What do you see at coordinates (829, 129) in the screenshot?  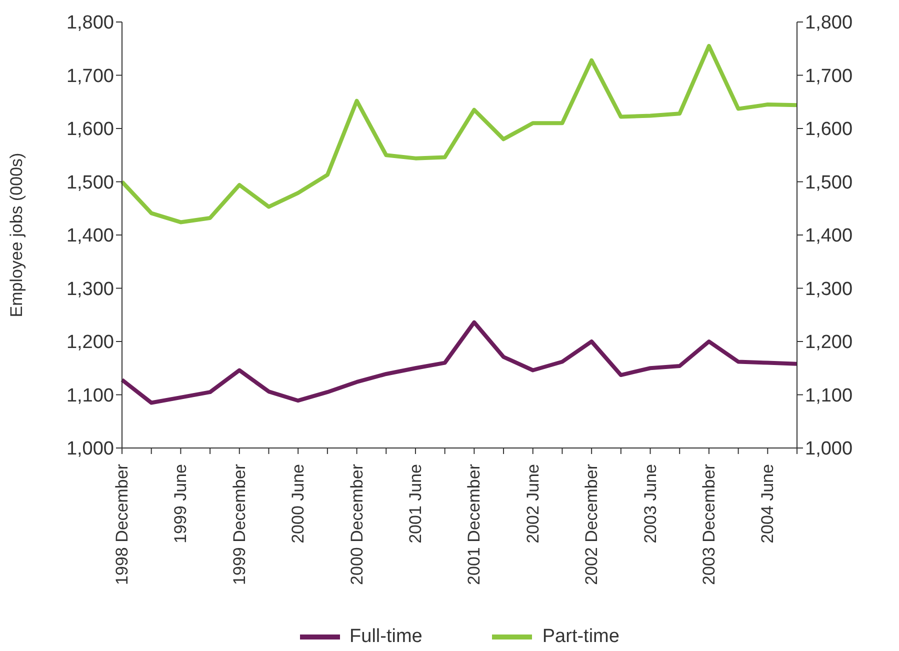 I see `y2-tick-label: 1,600` at bounding box center [829, 129].